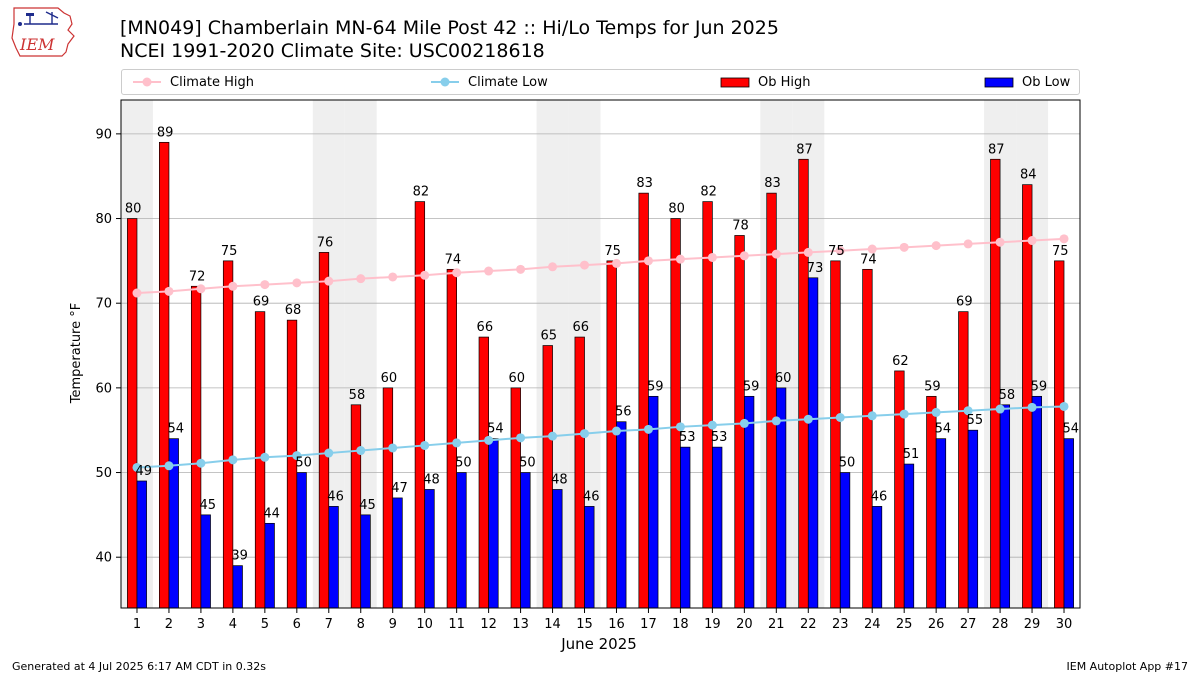 This screenshot has width=1200, height=675. What do you see at coordinates (623, 412) in the screenshot?
I see `label-ob-low-day-16: 56` at bounding box center [623, 412].